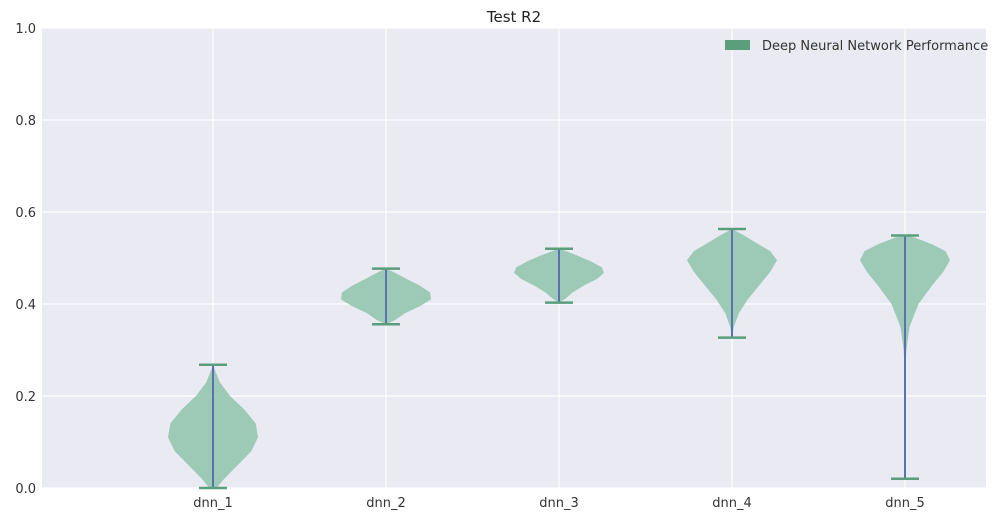 The width and height of the screenshot is (1000, 524). Describe the element at coordinates (25, 489) in the screenshot. I see `y-tick-label: 0.0` at that location.